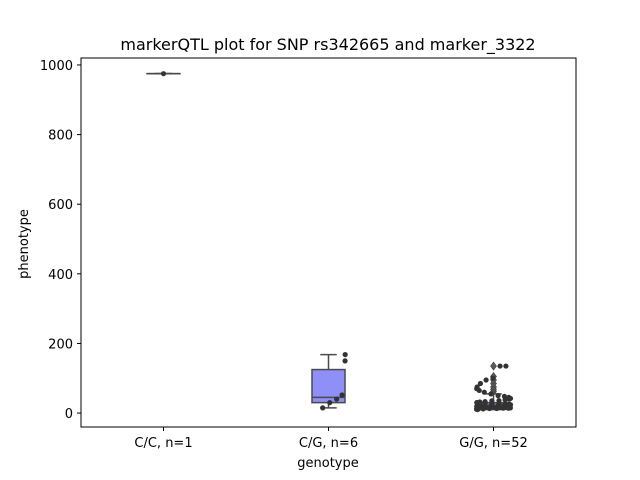 This screenshot has height=480, width=640. What do you see at coordinates (163, 443) in the screenshot?
I see `x-tick-label-0: C/C, n=1` at bounding box center [163, 443].